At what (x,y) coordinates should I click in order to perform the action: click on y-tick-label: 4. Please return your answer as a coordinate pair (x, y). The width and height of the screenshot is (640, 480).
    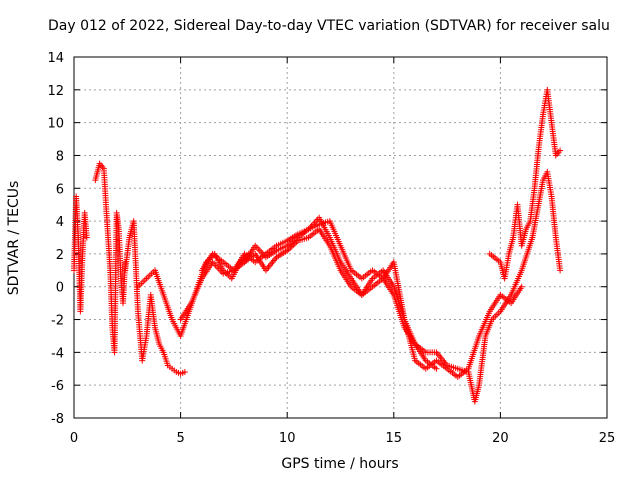
    Looking at the image, I should click on (60, 222).